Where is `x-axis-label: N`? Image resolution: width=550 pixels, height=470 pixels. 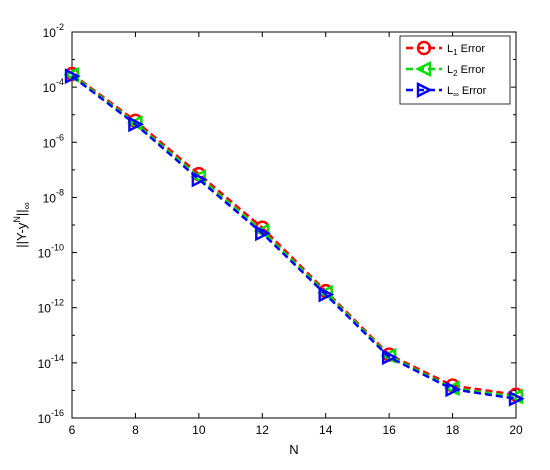
x-axis-label: N is located at coordinates (293, 449).